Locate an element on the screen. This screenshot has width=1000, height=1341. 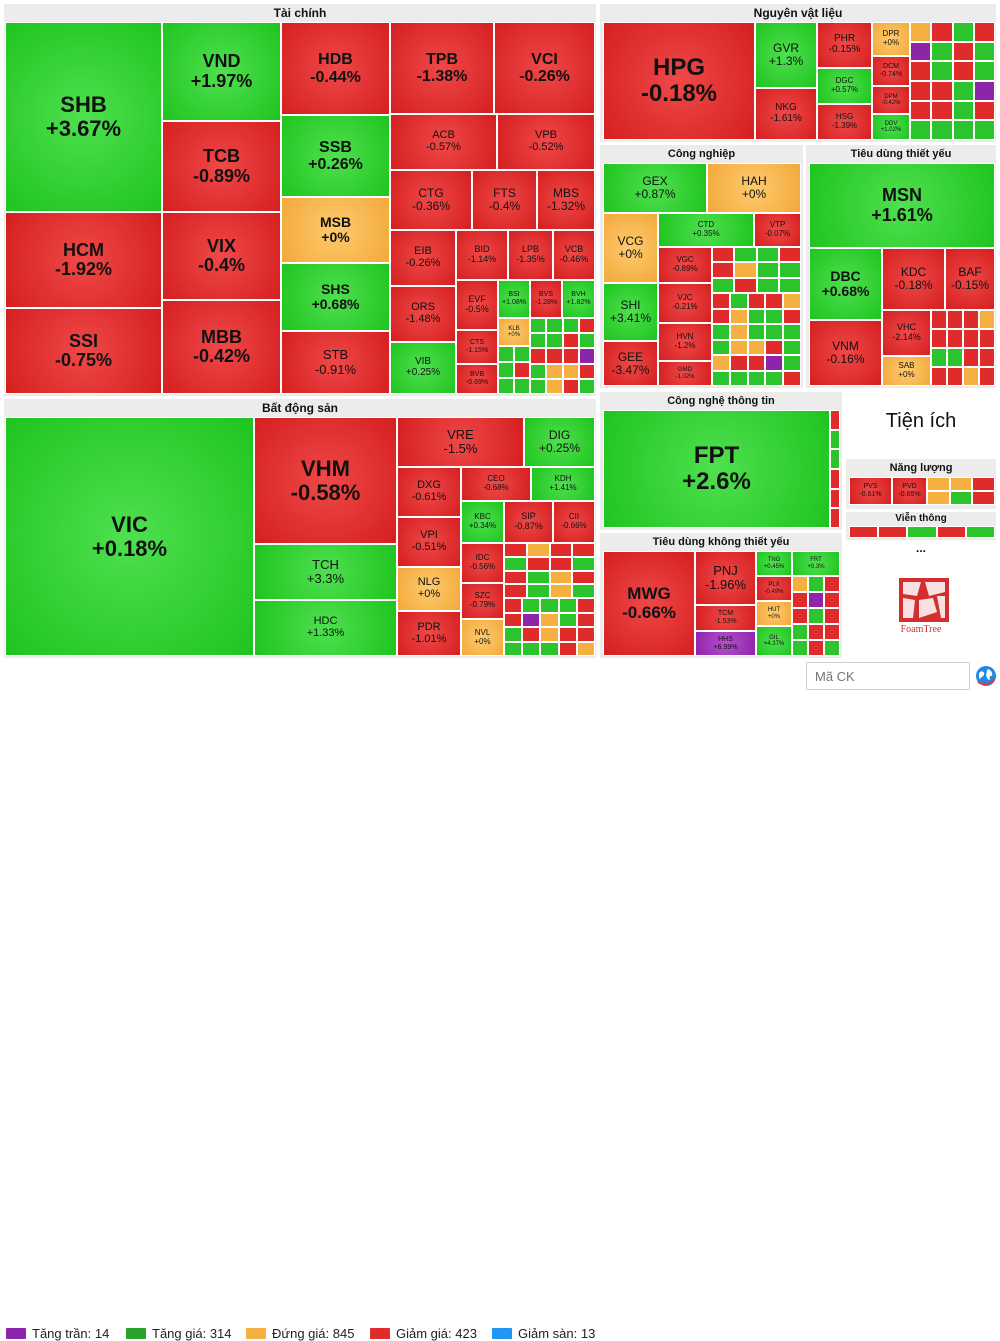
stock-tile-acb: ACB -0.57% is located at coordinates (443, 142).